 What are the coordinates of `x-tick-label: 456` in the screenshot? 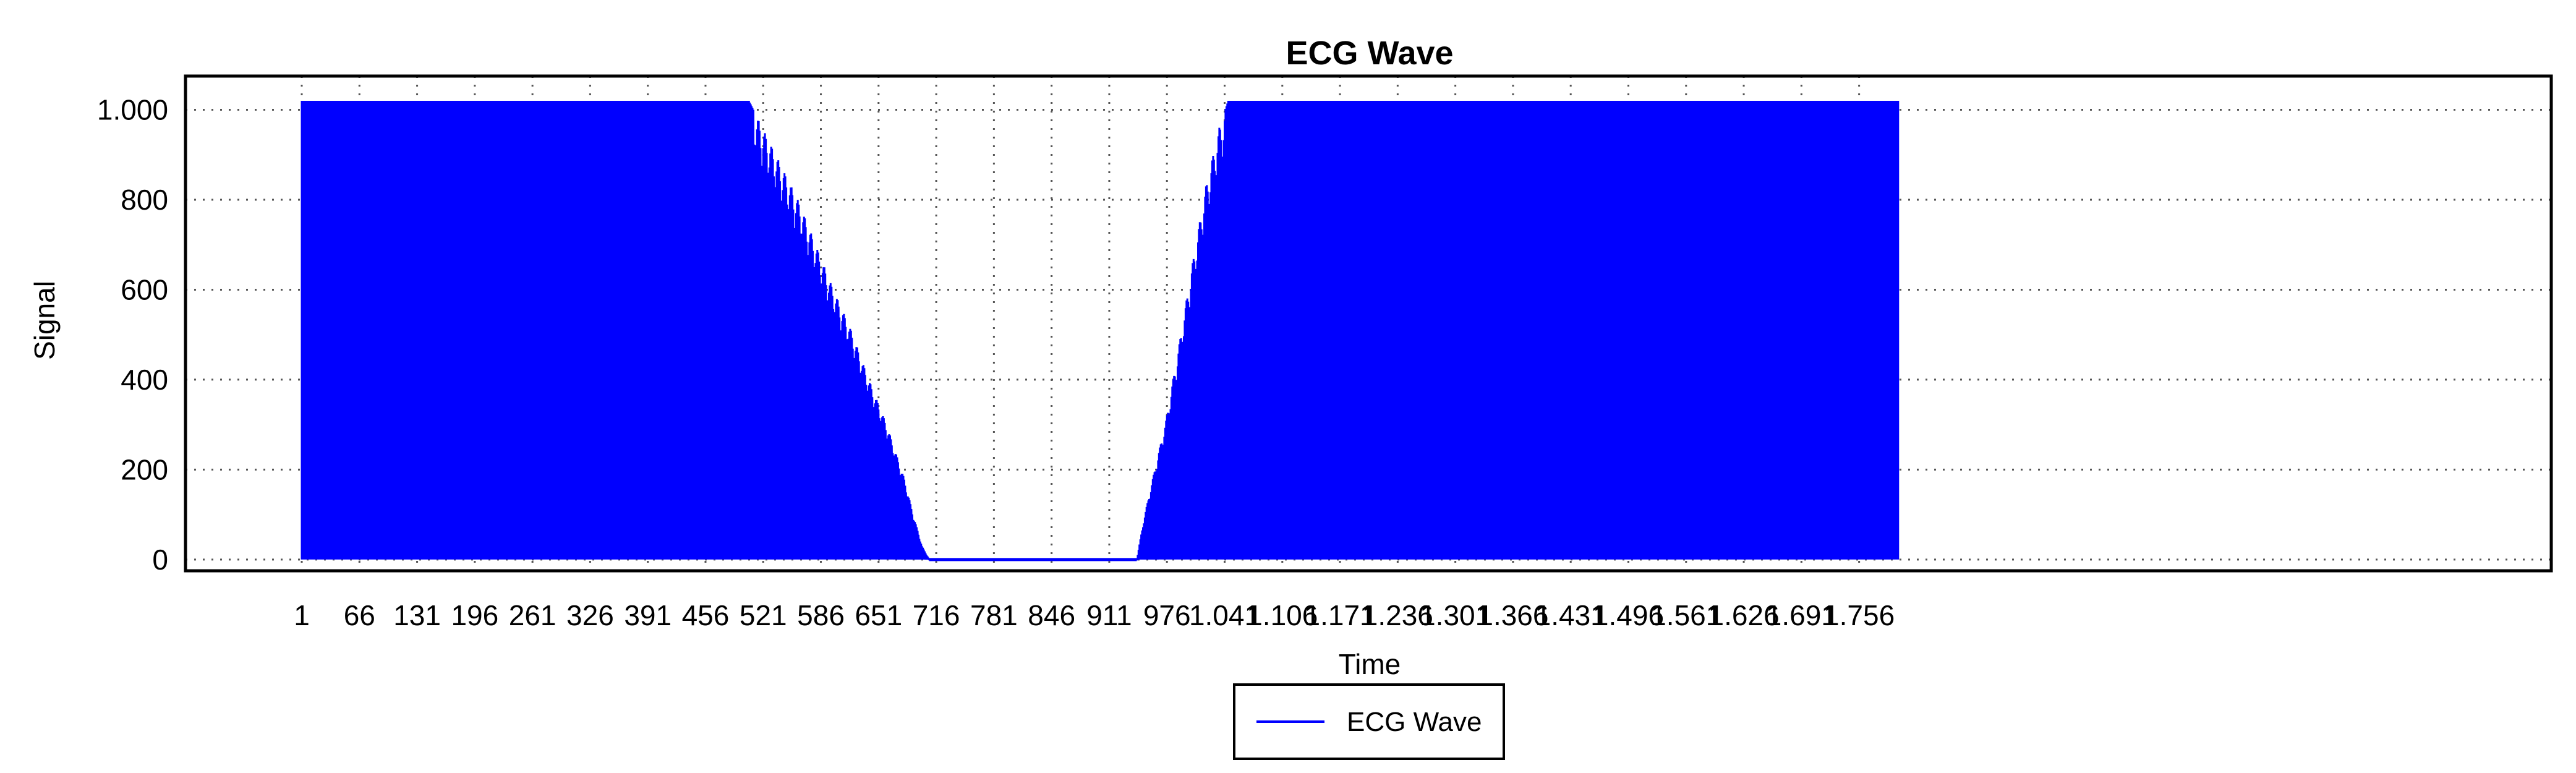 It's located at (706, 615).